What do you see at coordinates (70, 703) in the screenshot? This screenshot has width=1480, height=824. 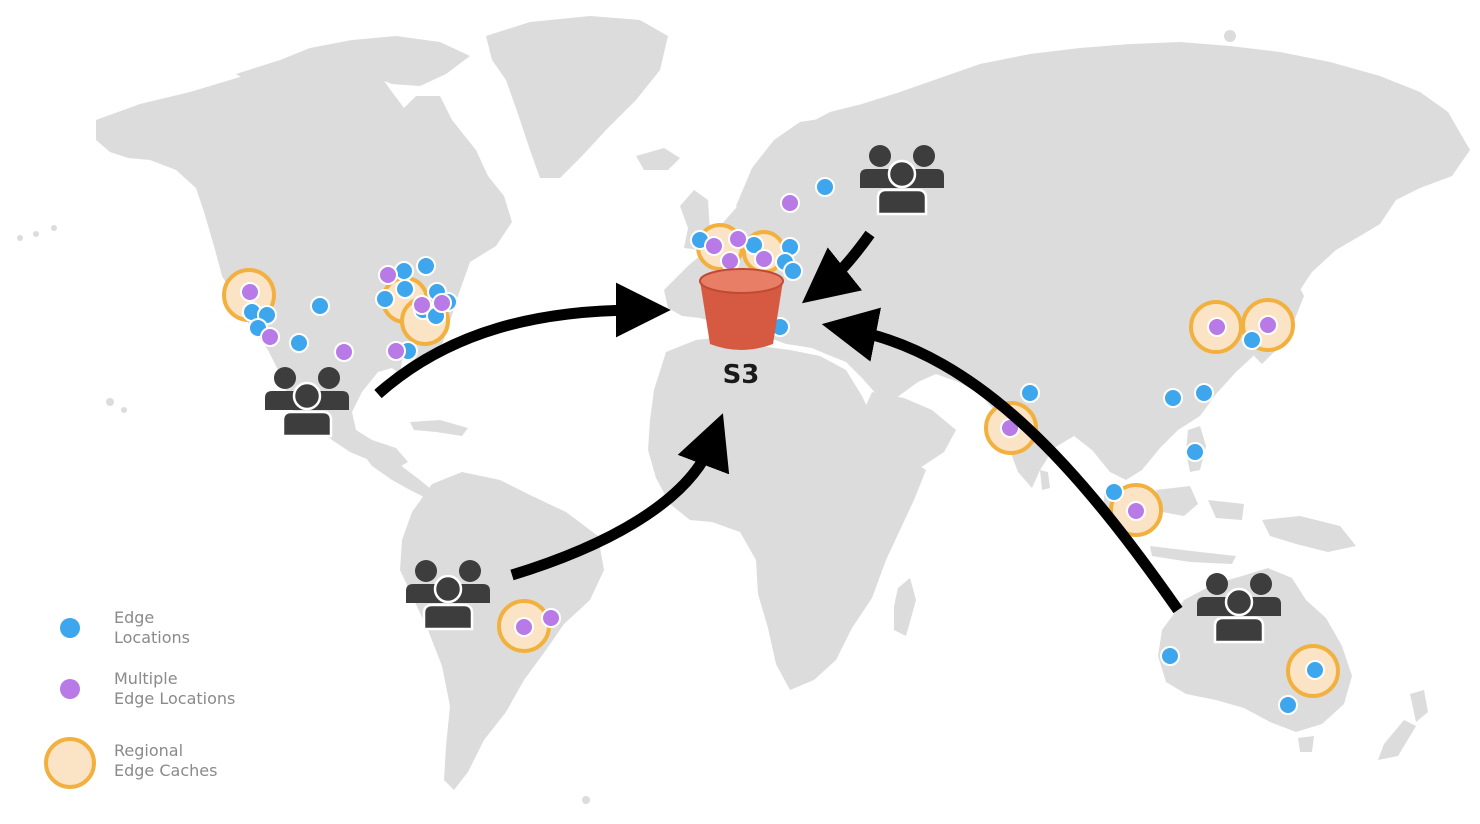 I see `legend` at bounding box center [70, 703].